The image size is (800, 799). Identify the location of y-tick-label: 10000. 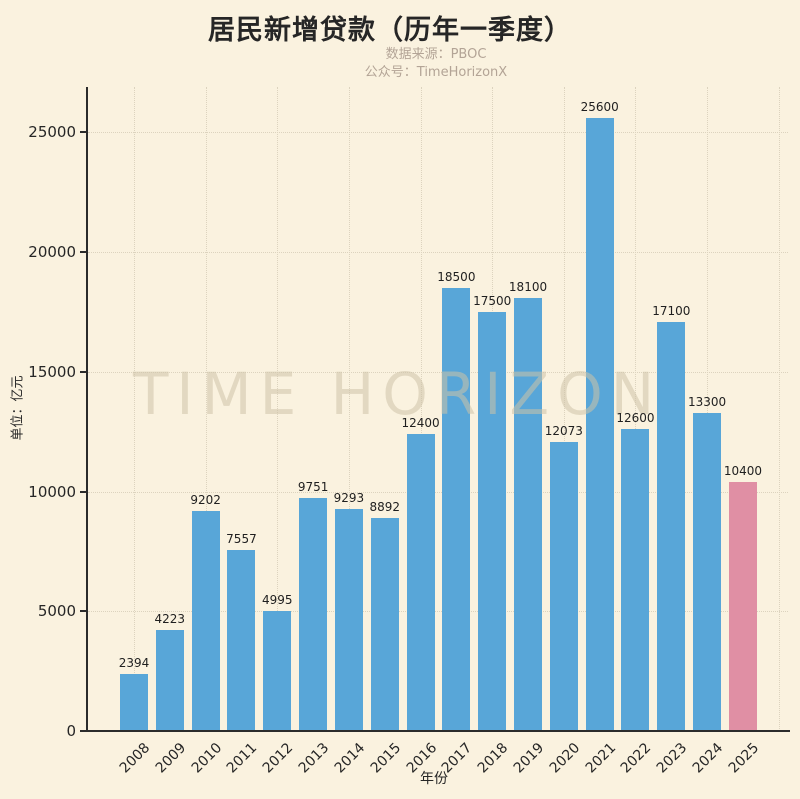
(52, 491).